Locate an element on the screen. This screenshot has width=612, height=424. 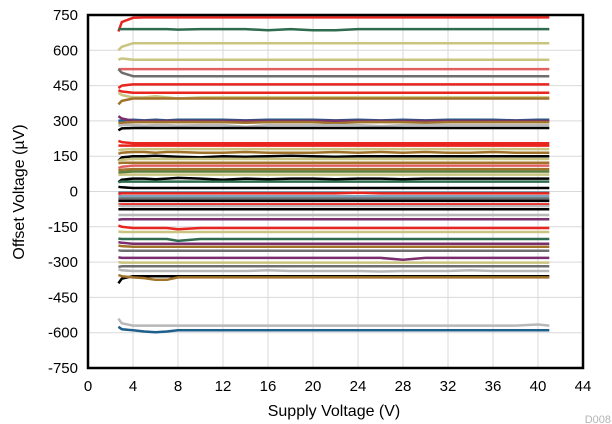
x-tick-label: 36 is located at coordinates (493, 386).